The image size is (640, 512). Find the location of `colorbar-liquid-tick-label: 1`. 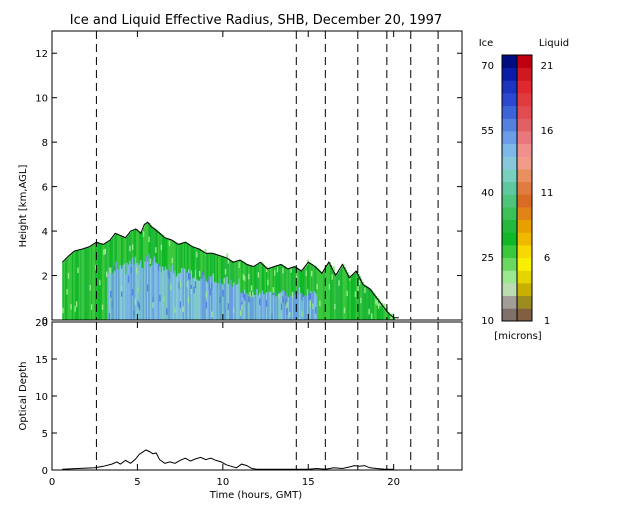

colorbar-liquid-tick-label: 1 is located at coordinates (547, 321).